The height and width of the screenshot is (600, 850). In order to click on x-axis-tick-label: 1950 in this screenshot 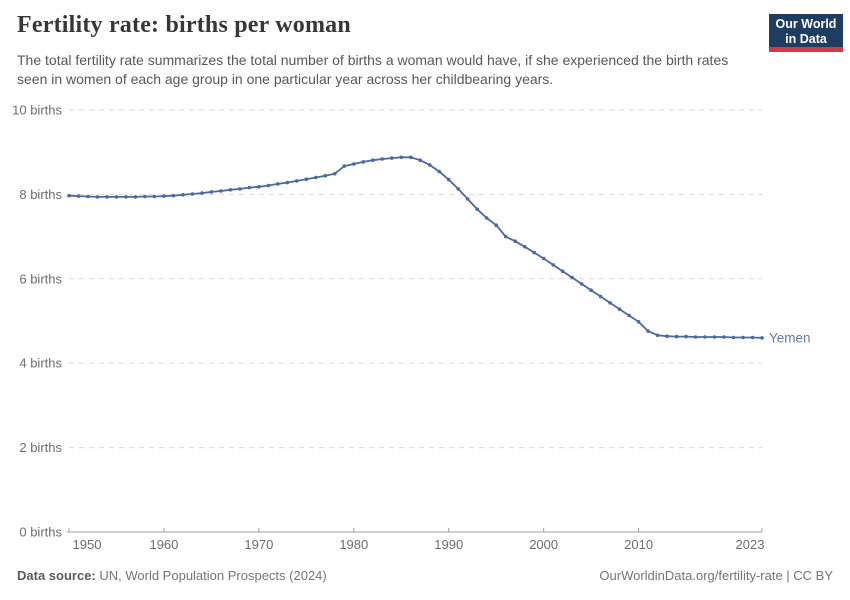, I will do `click(87, 544)`.